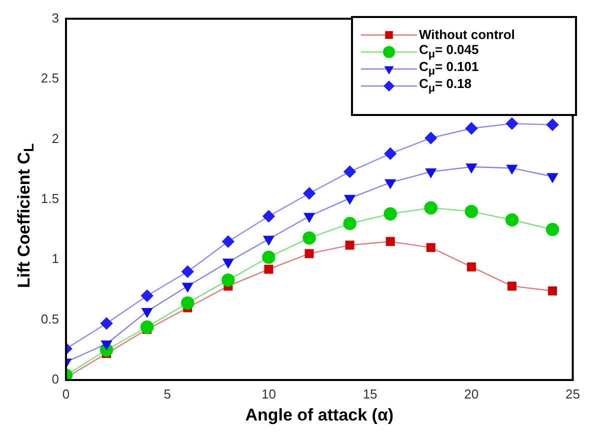  What do you see at coordinates (268, 394) in the screenshot?
I see `x-tick-label: 10` at bounding box center [268, 394].